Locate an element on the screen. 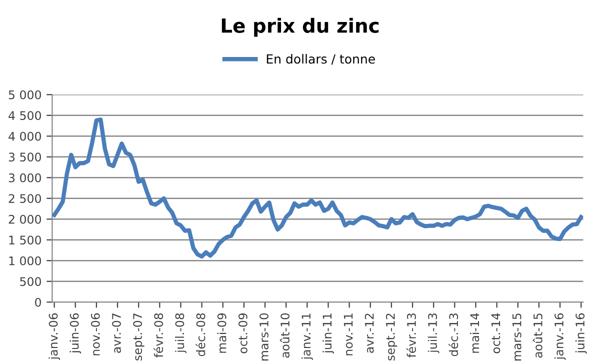 Image resolution: width=600 pixels, height=364 pixels. x-tick-label: janv.-16 is located at coordinates (560, 336).